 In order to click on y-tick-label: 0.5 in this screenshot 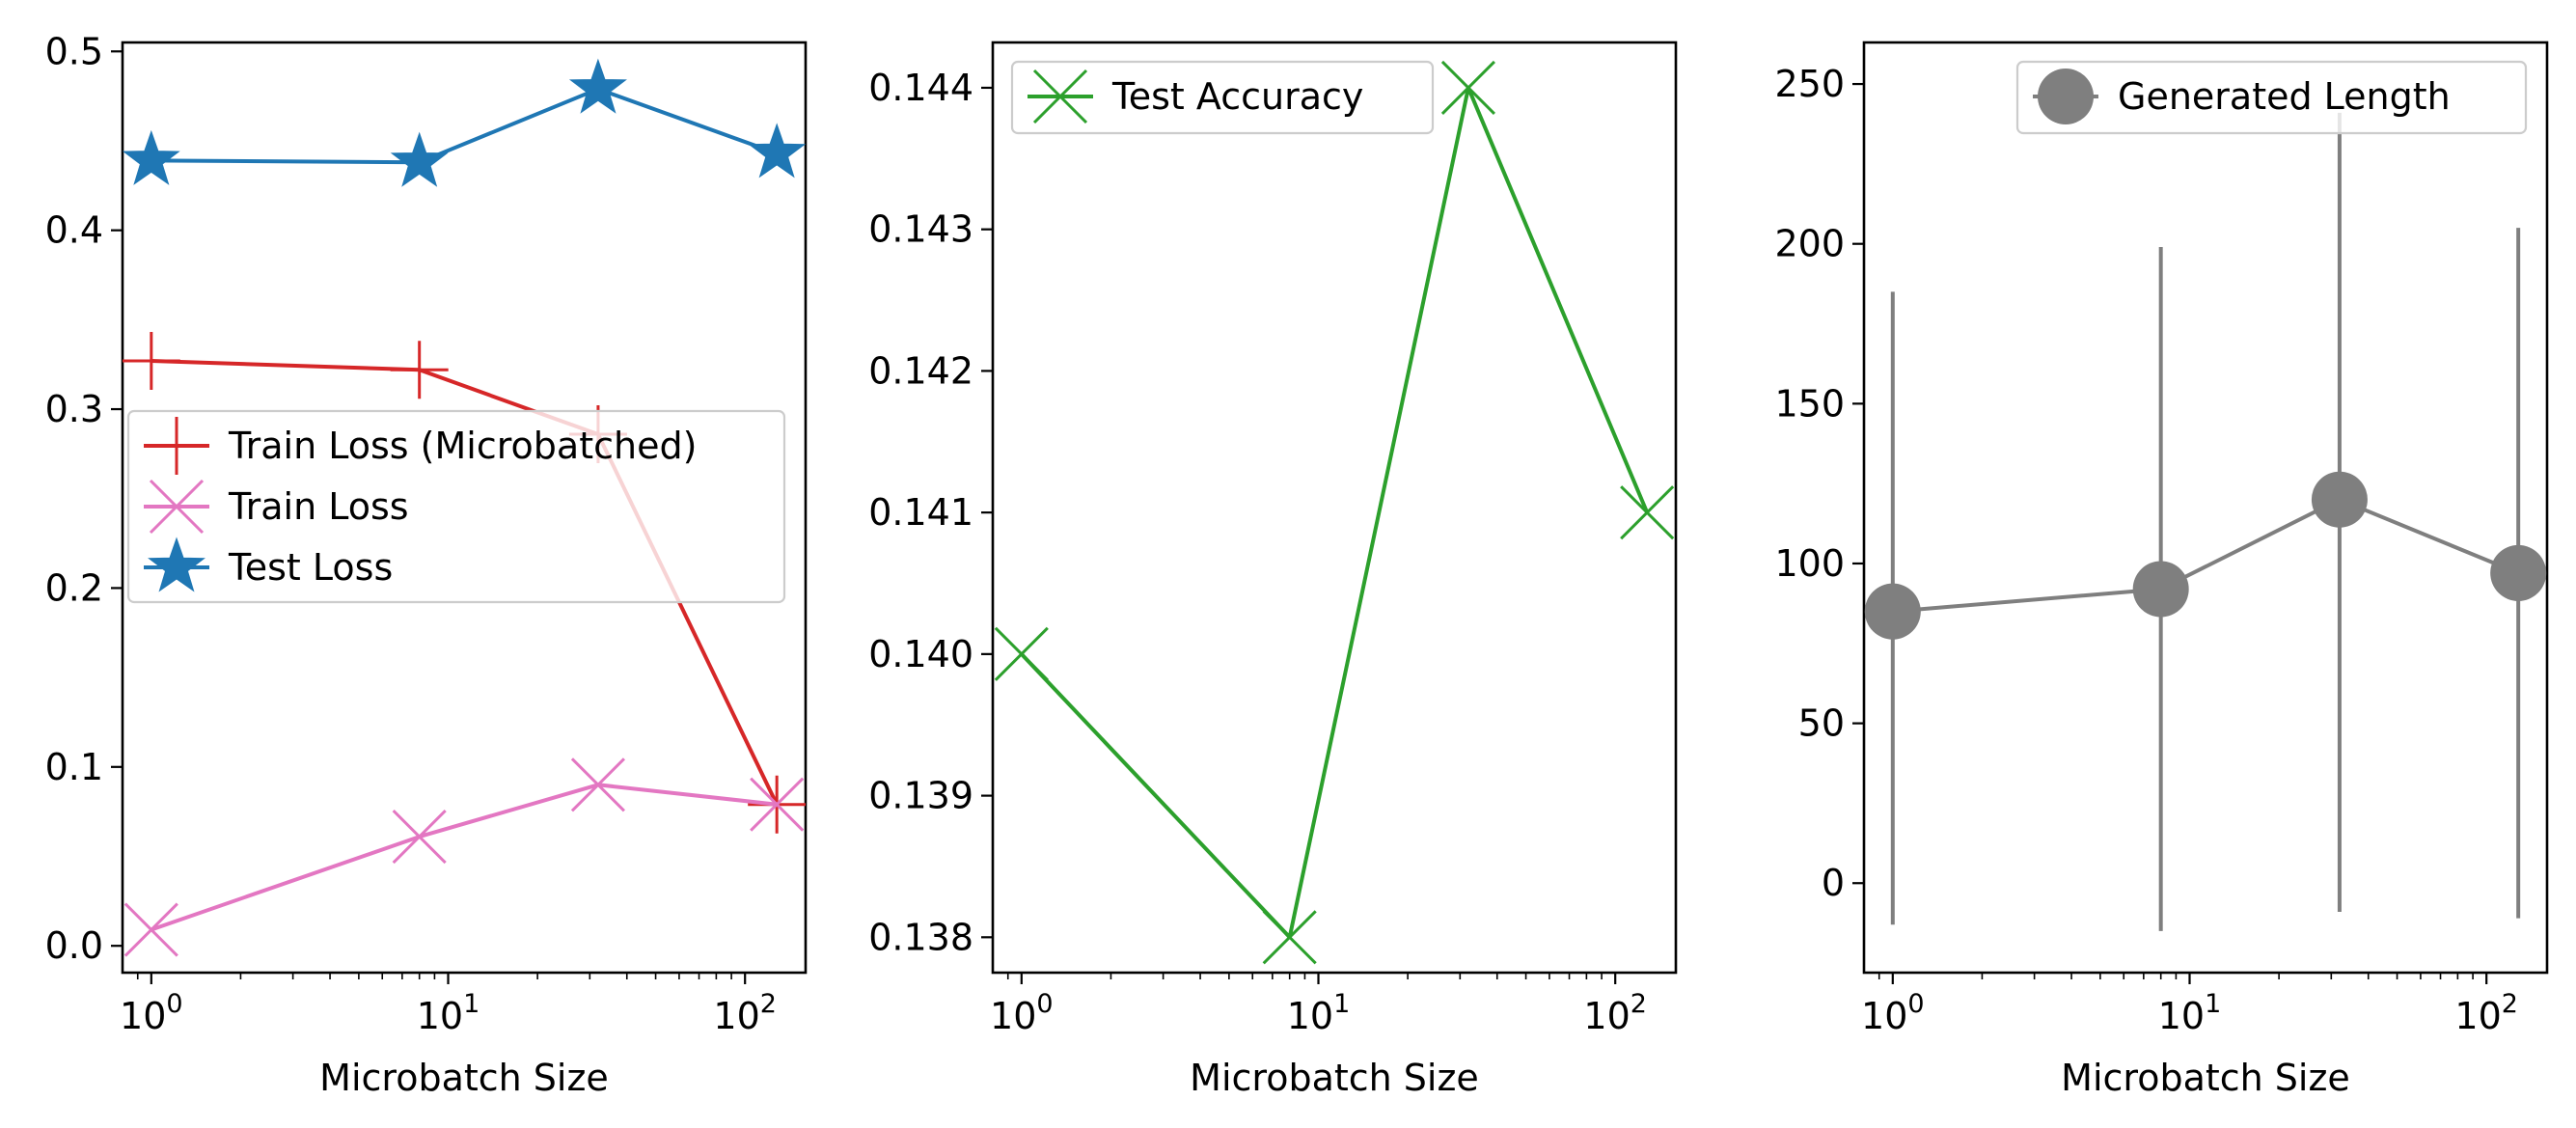, I will do `click(74, 51)`.